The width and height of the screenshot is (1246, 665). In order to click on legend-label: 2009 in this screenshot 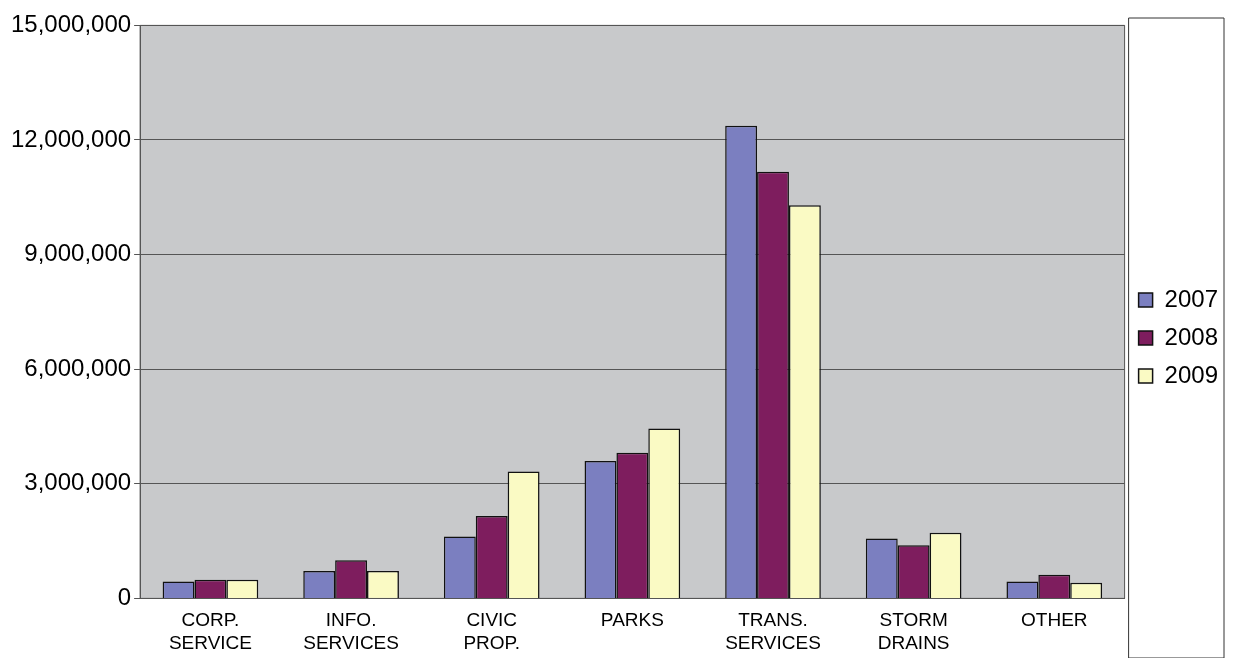, I will do `click(1191, 374)`.